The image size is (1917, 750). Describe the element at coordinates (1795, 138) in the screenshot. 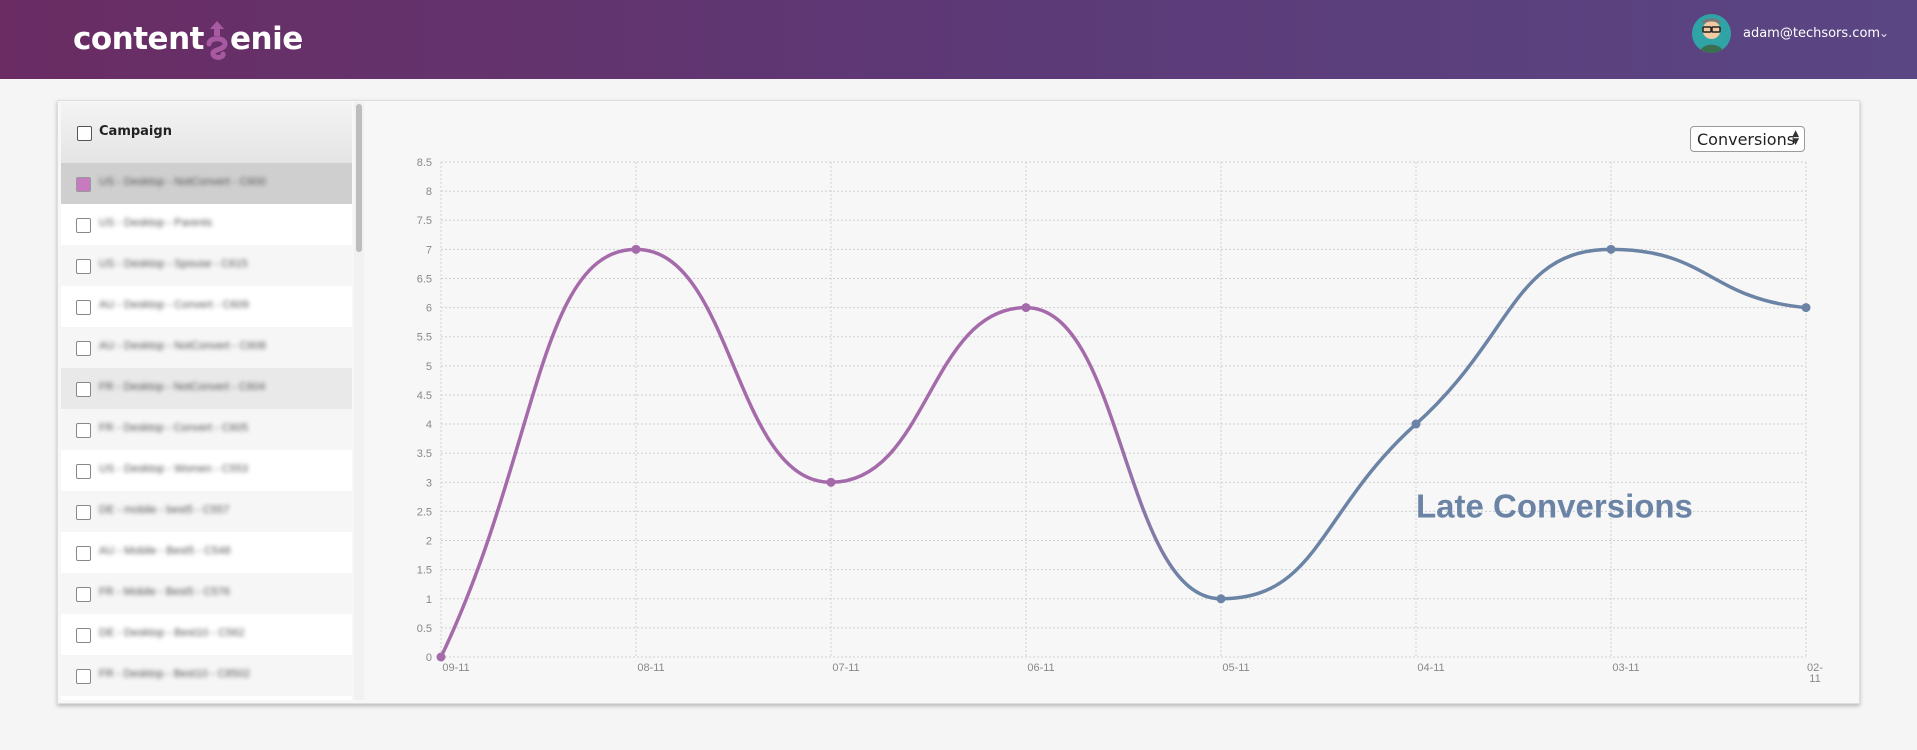

I see `select-arrows-icon: ▲ ▼` at that location.